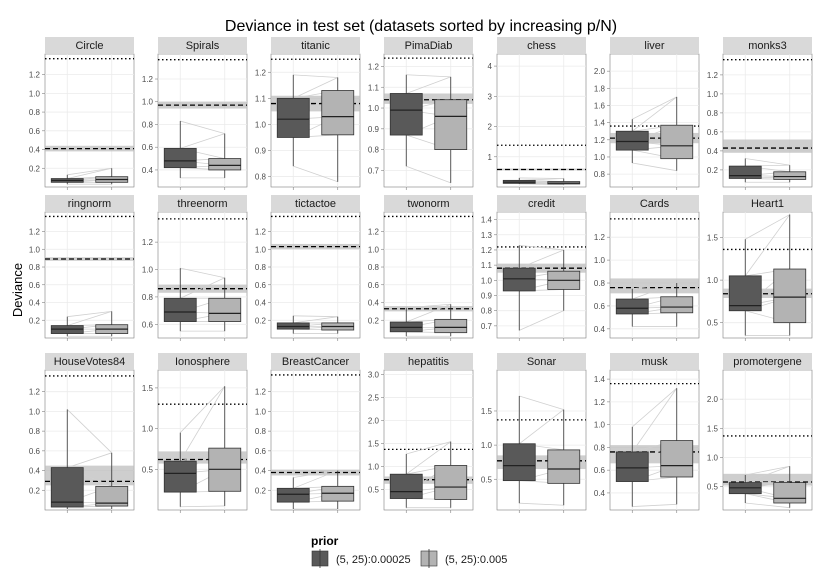 This screenshot has height=581, width=830. I want to click on panel-musk-strip, so click(654, 361).